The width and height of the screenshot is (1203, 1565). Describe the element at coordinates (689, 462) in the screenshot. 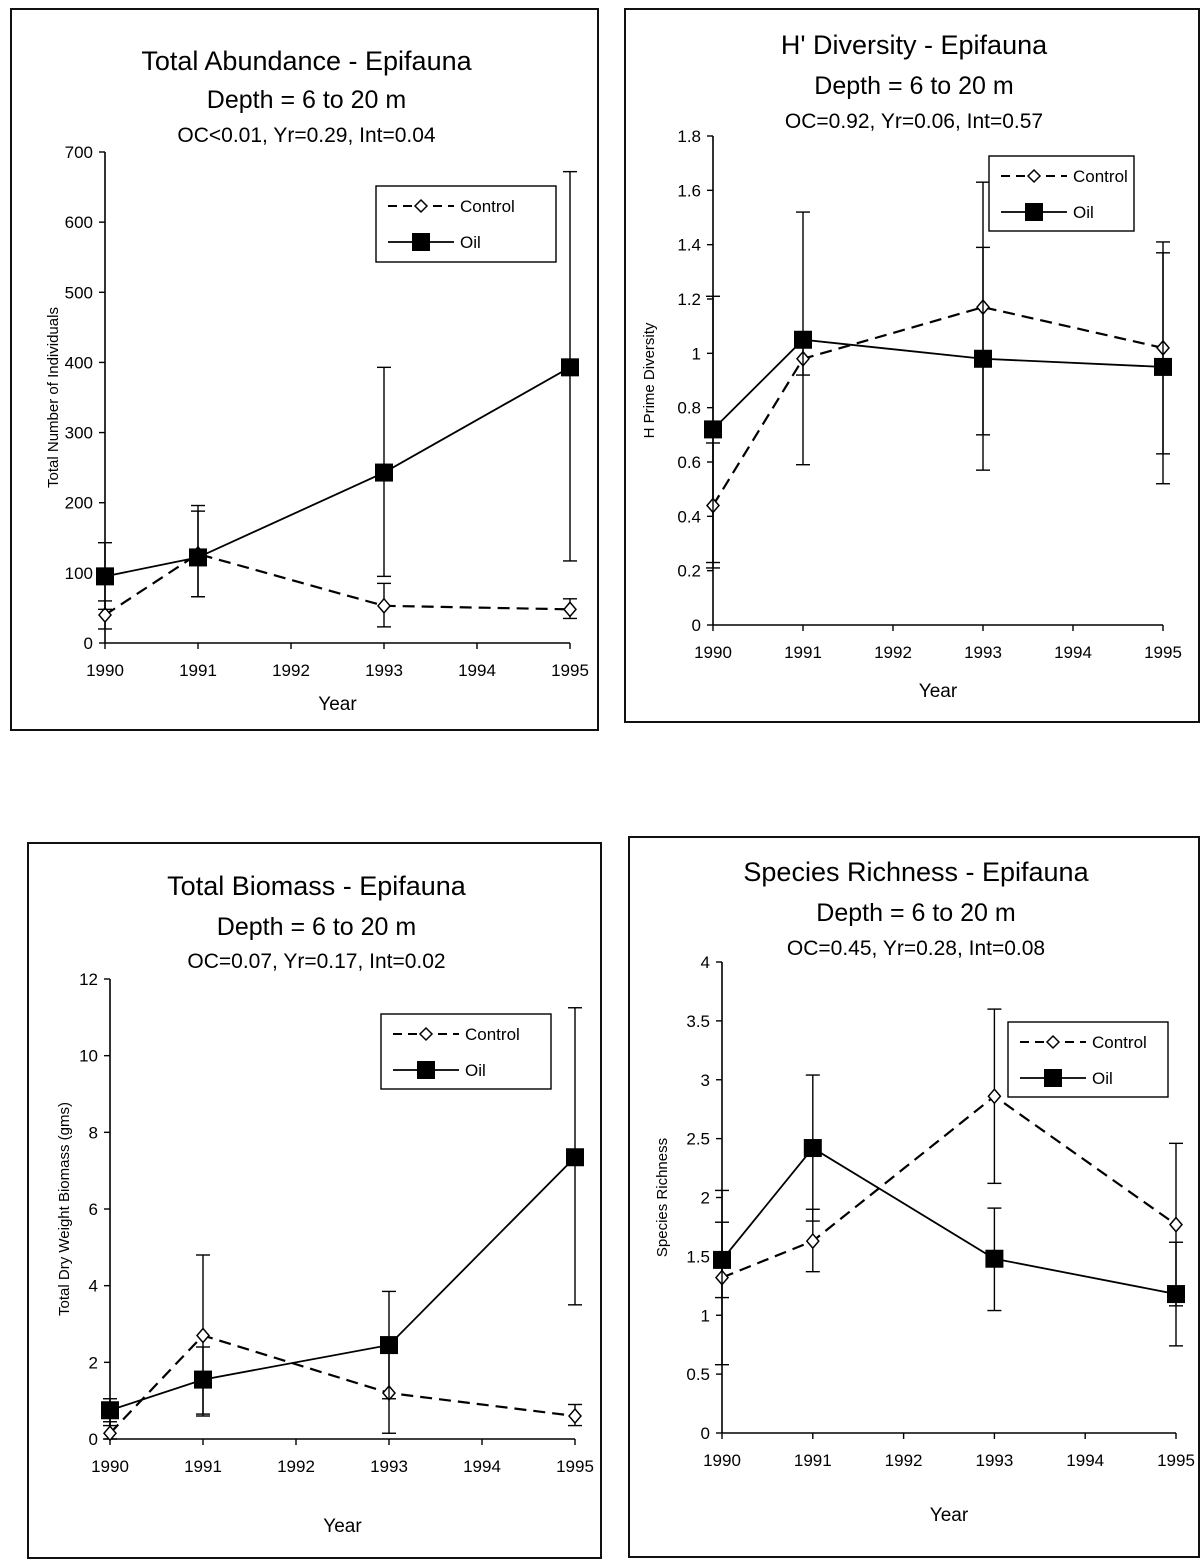

I see `y-tick-label: 0.6` at that location.